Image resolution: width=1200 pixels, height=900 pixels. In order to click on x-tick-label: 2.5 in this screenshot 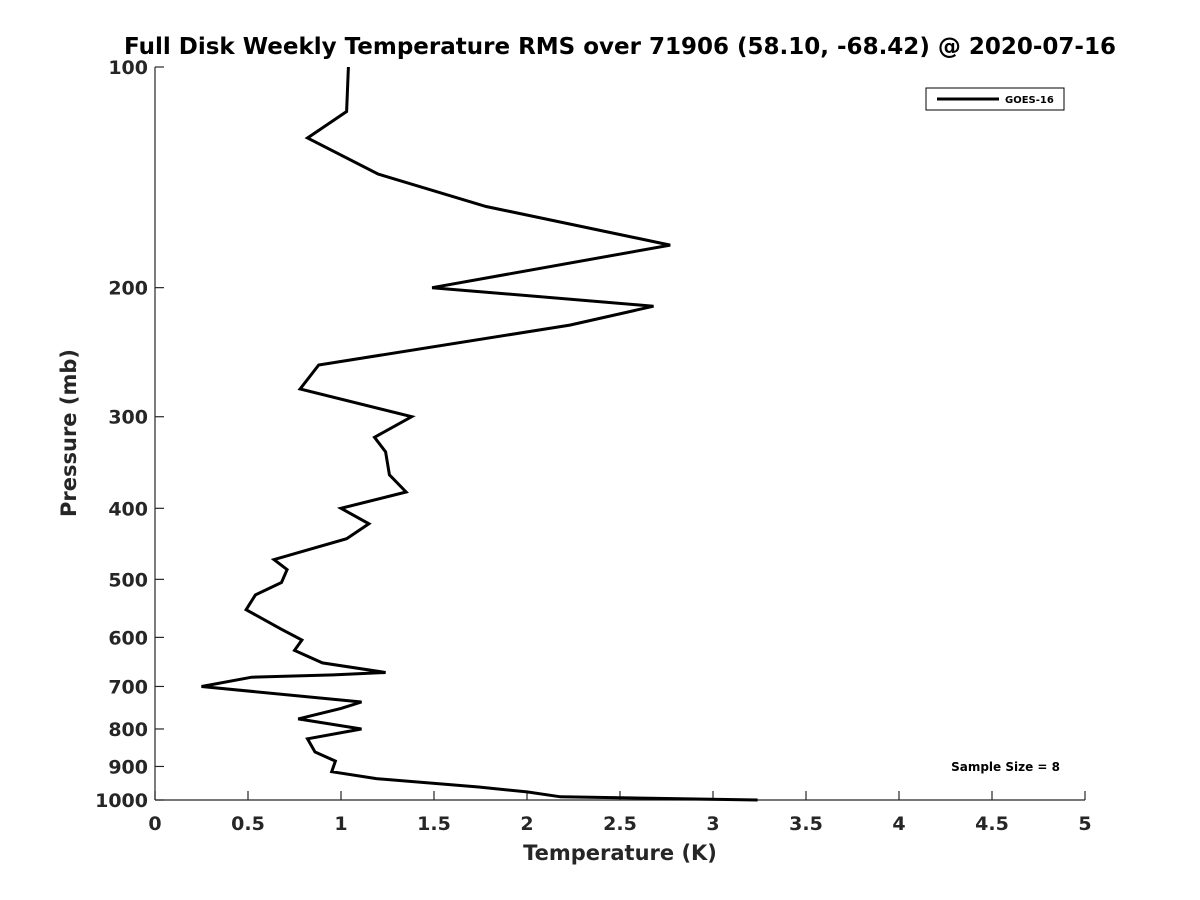, I will do `click(620, 824)`.